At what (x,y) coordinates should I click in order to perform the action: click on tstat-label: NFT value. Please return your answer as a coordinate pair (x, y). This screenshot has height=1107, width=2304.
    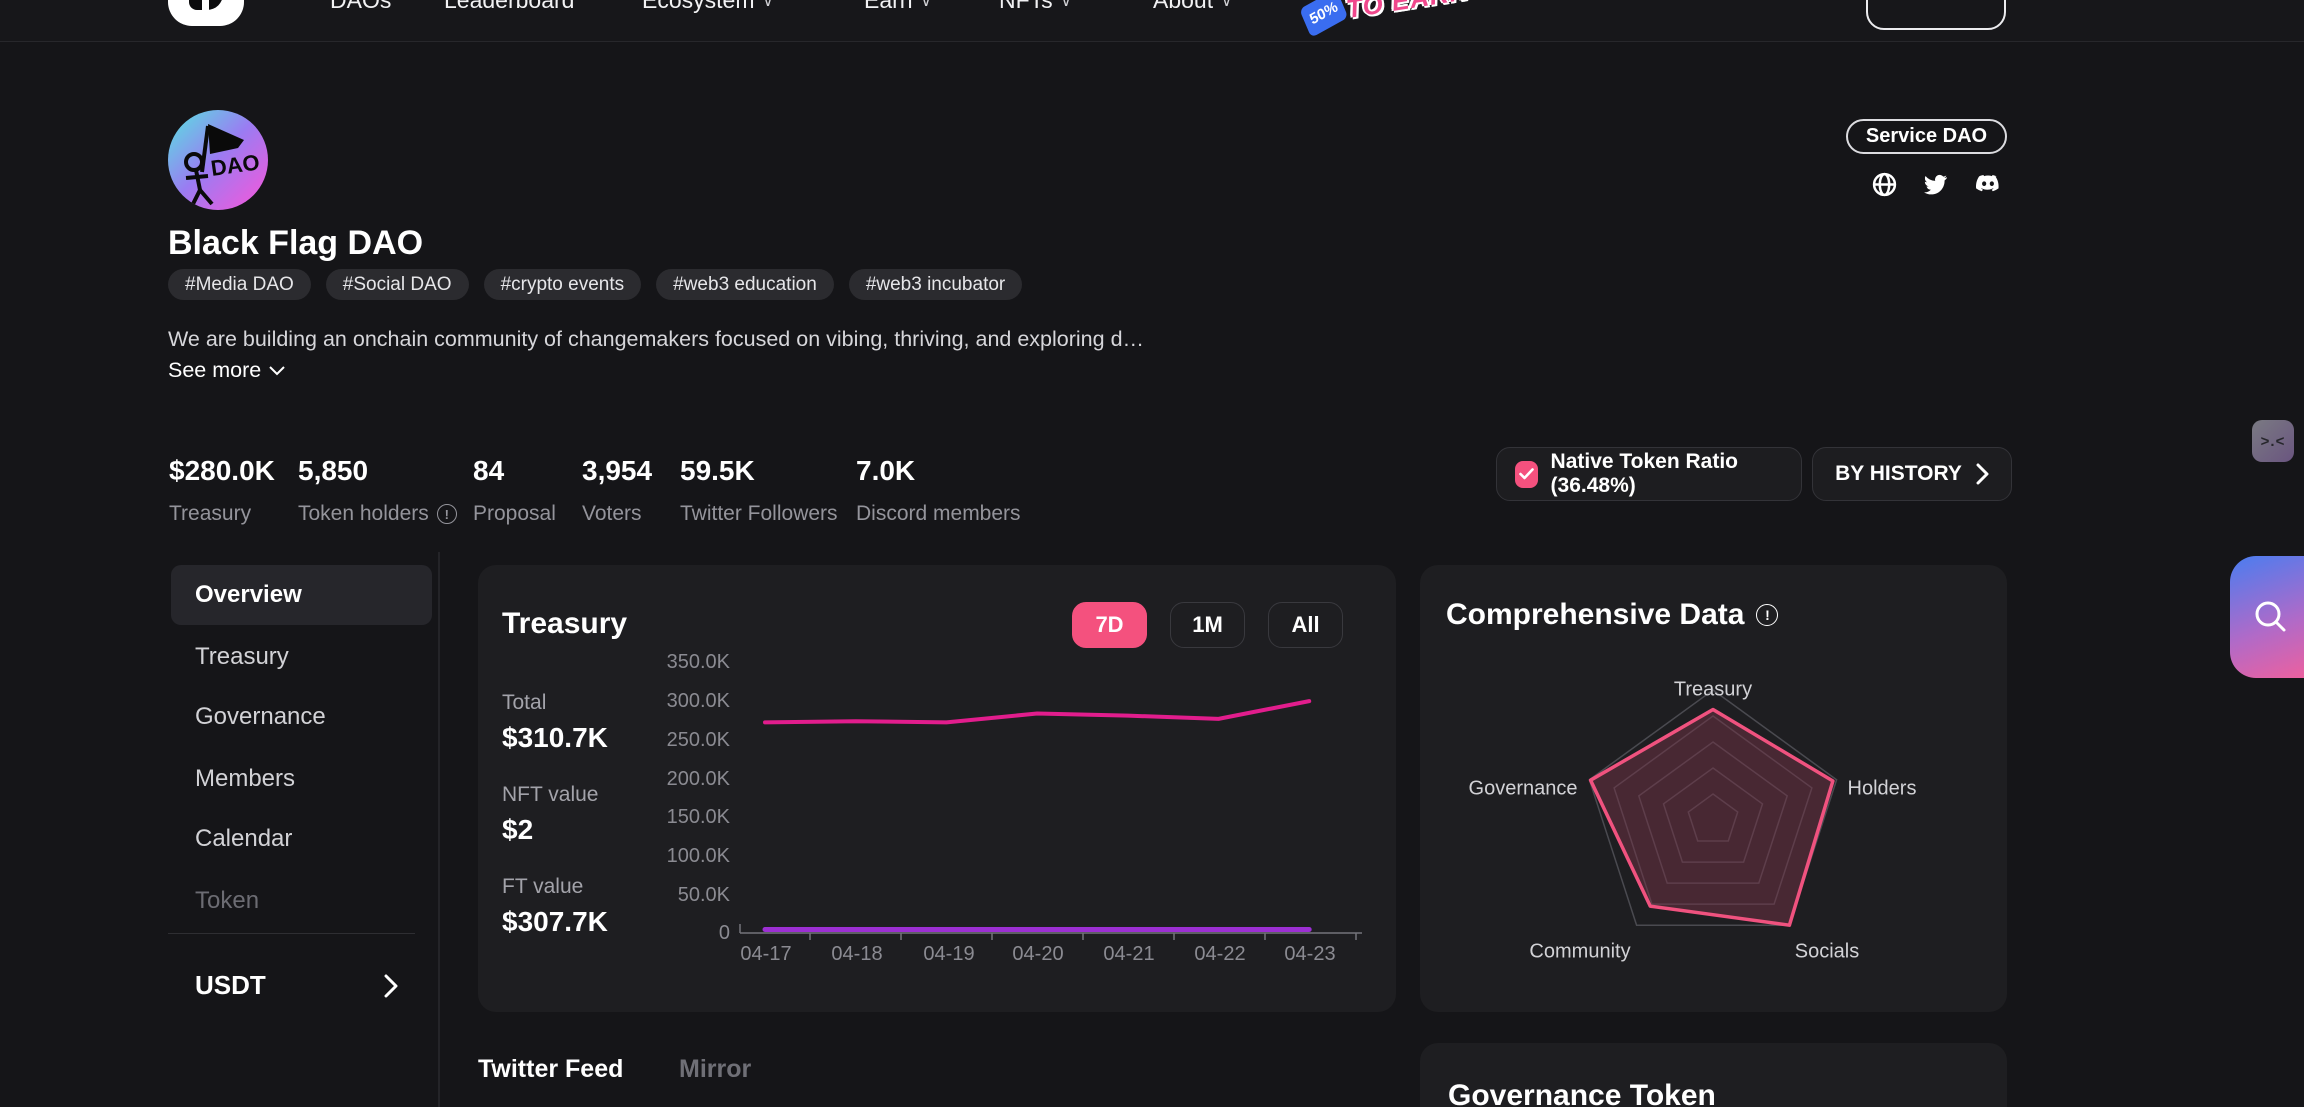
    Looking at the image, I should click on (550, 794).